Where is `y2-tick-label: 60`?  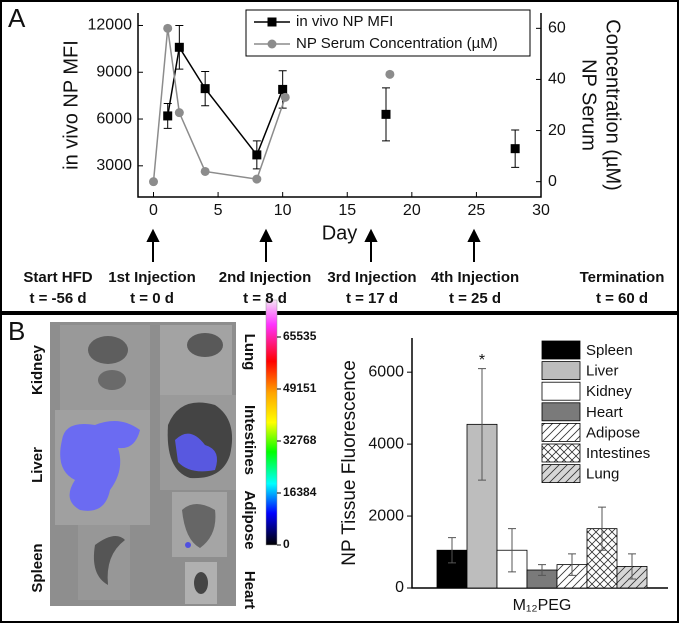 y2-tick-label: 60 is located at coordinates (557, 28).